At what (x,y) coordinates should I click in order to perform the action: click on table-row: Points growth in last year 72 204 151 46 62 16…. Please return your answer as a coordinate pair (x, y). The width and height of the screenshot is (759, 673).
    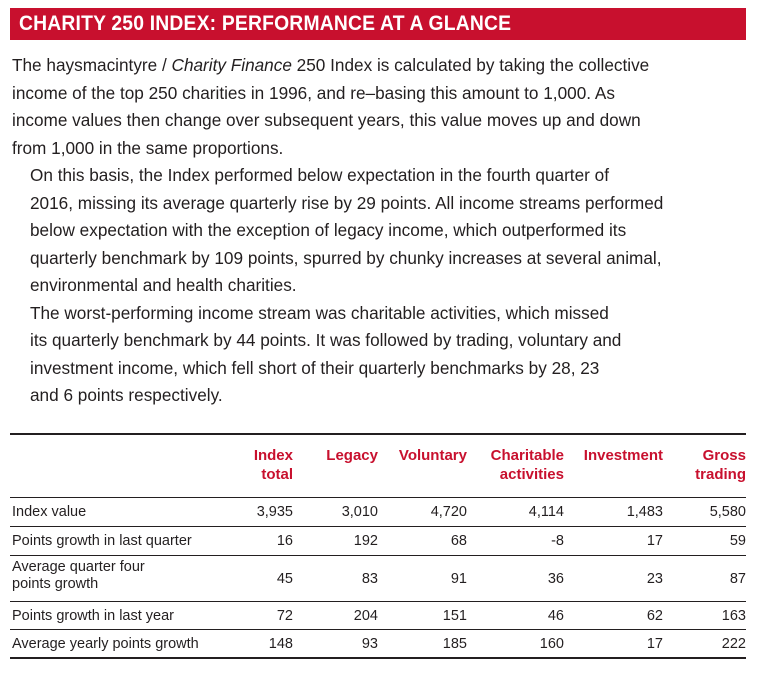
    Looking at the image, I should click on (378, 615).